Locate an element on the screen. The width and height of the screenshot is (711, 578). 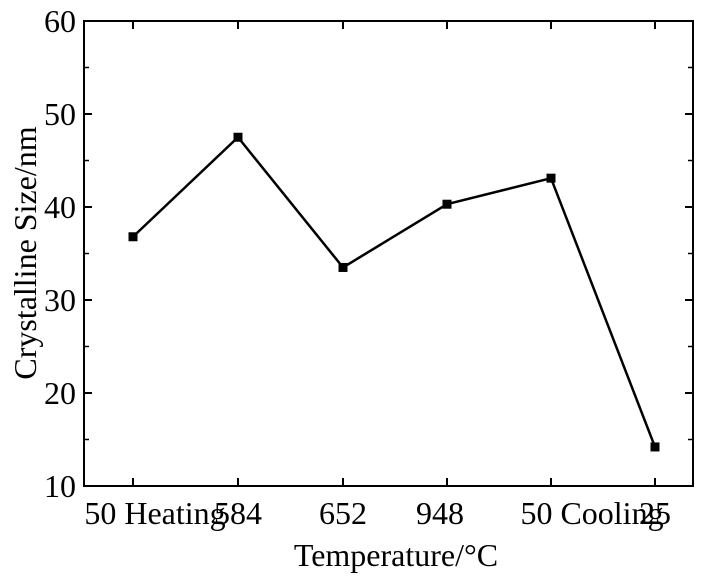
y-tick-label: 40 is located at coordinates (60, 207).